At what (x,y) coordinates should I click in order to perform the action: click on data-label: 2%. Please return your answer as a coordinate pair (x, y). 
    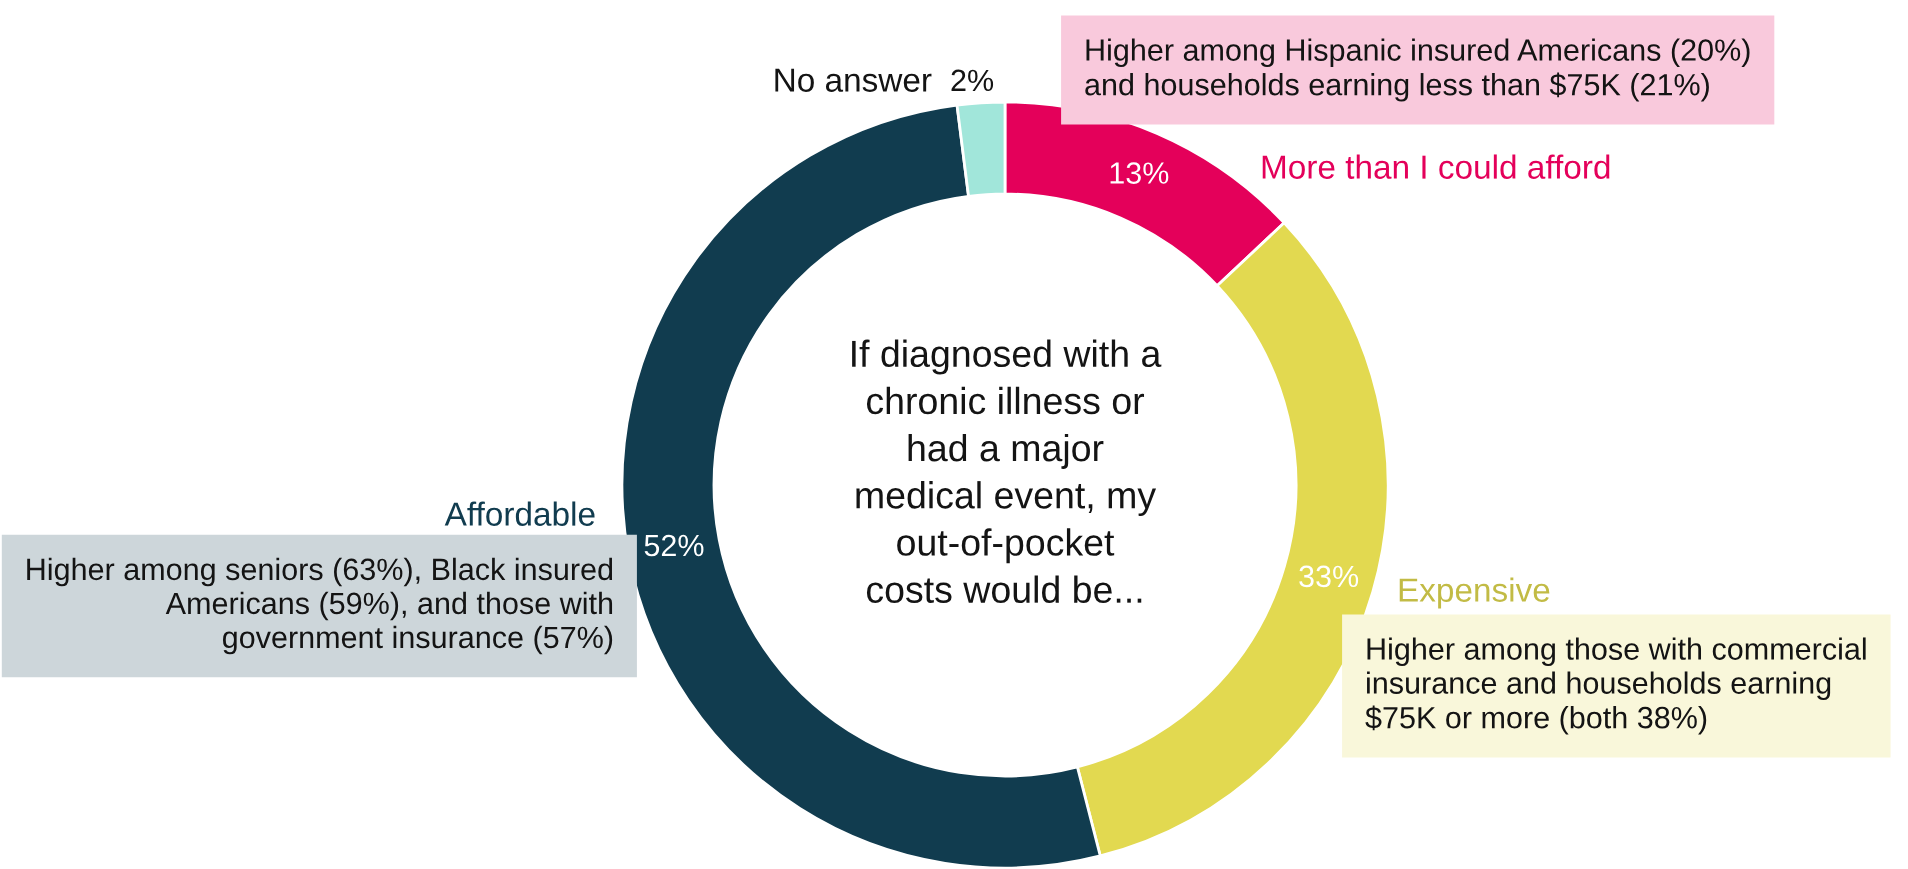
    Looking at the image, I should click on (972, 80).